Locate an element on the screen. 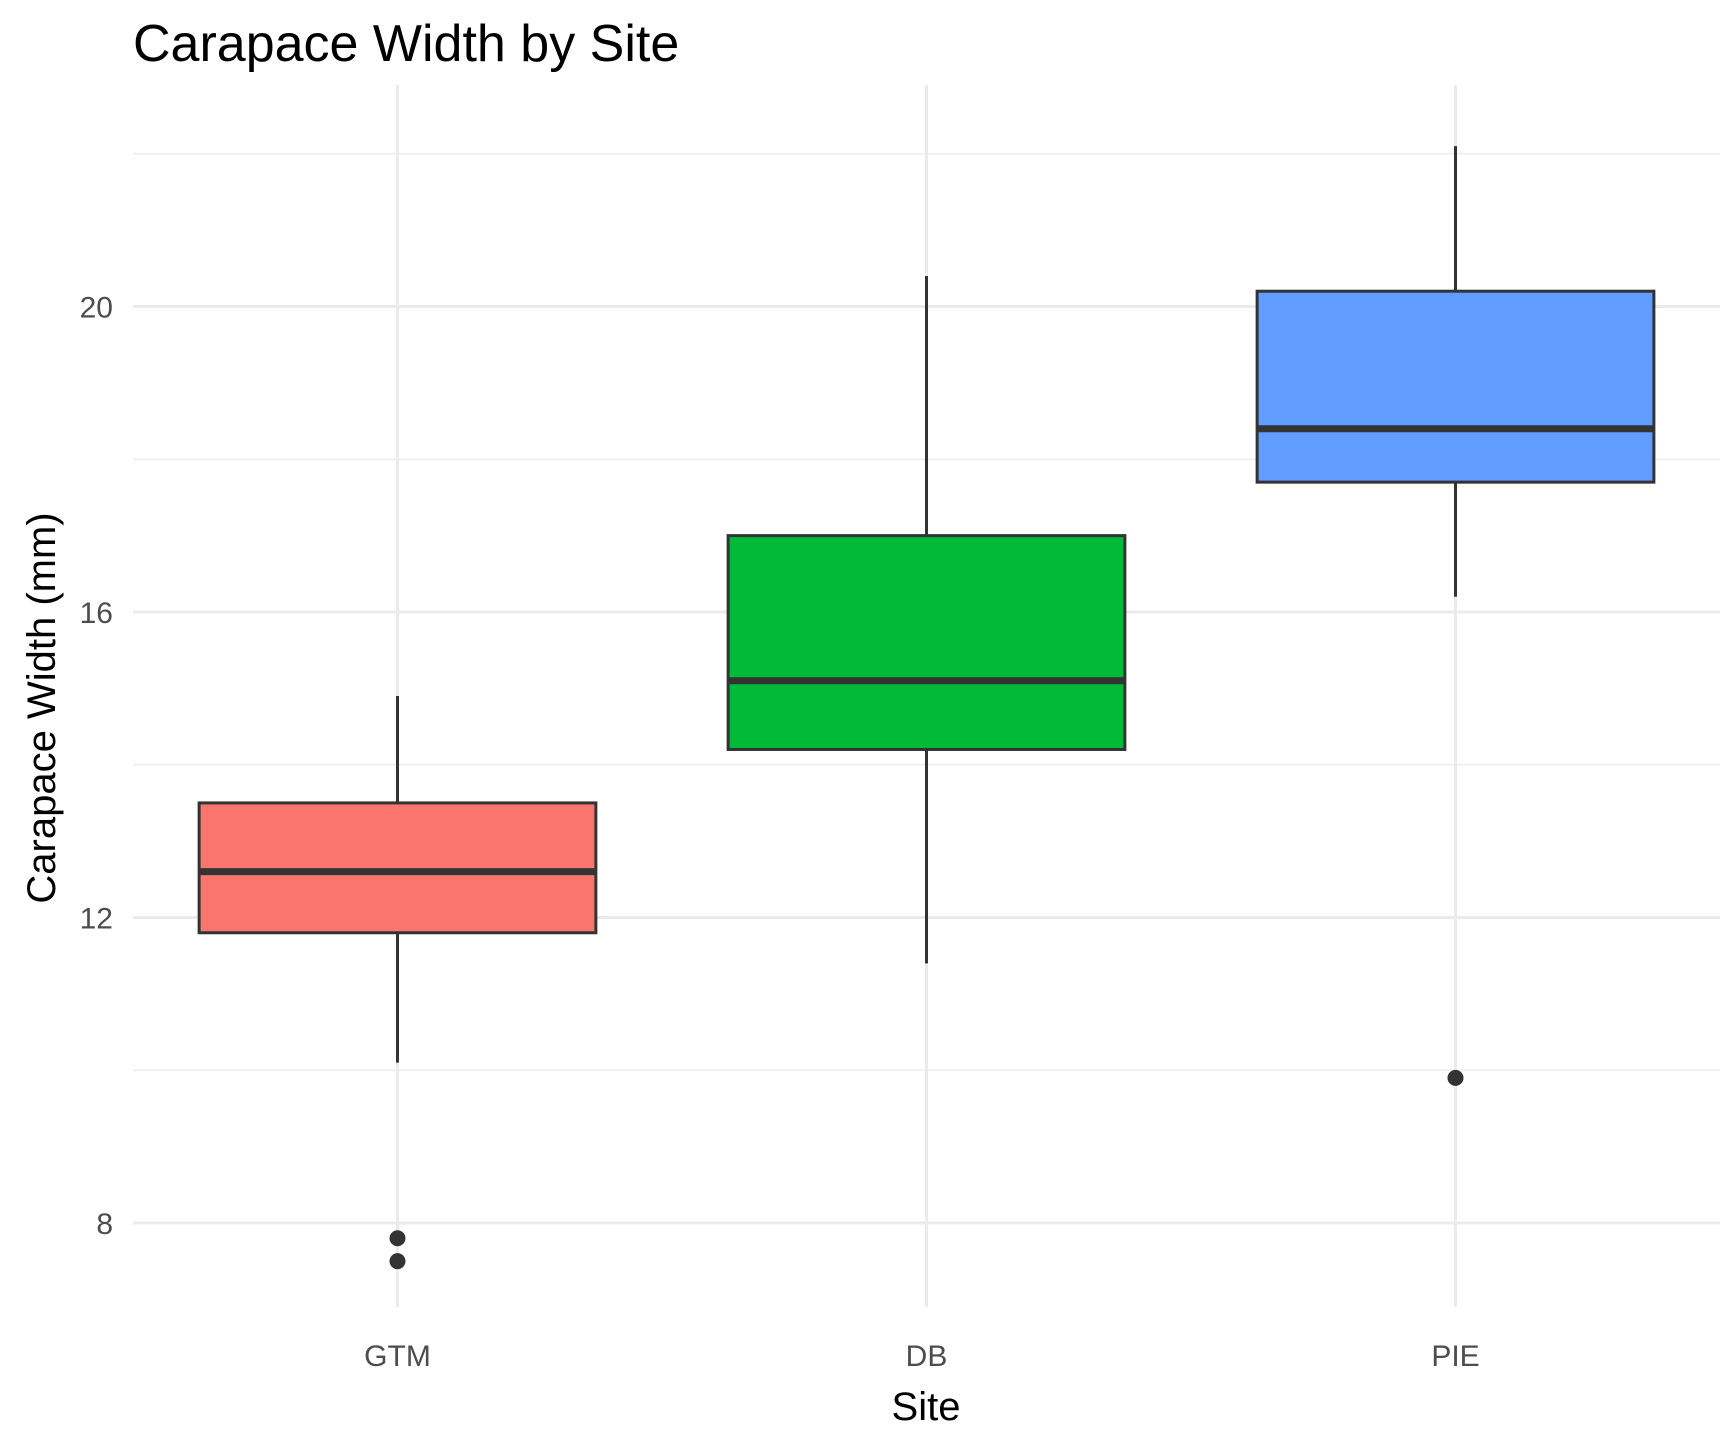 This screenshot has width=1728, height=1440. chart-title: Carapace Width by Site is located at coordinates (406, 44).